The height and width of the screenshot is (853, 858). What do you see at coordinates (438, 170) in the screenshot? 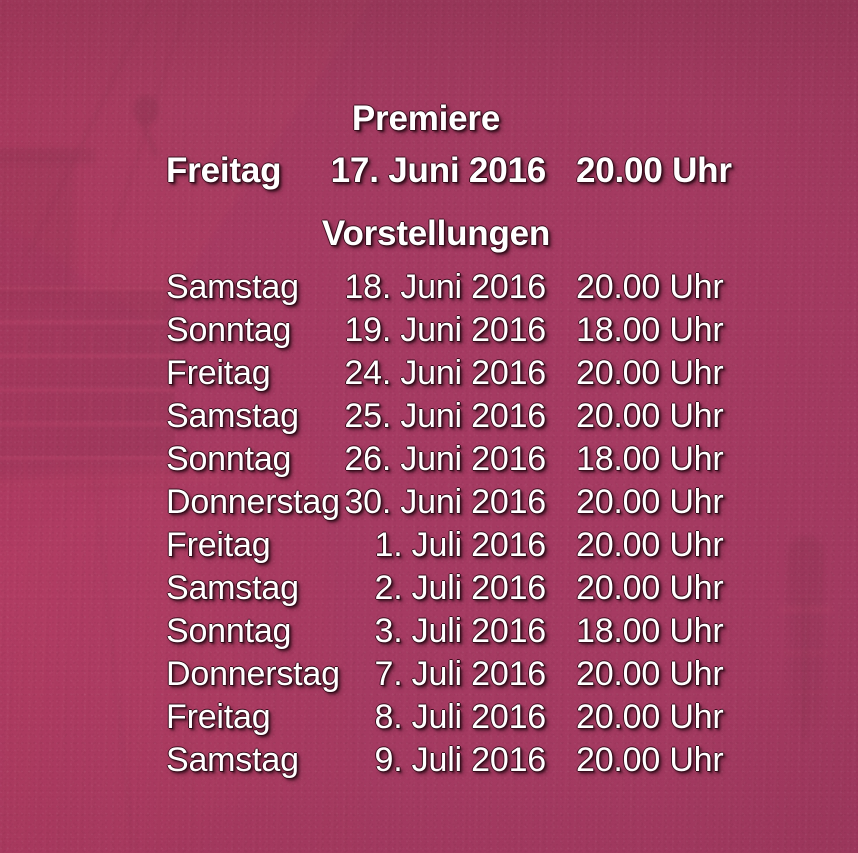
I see `premiere-date: 17. Juni 2016` at bounding box center [438, 170].